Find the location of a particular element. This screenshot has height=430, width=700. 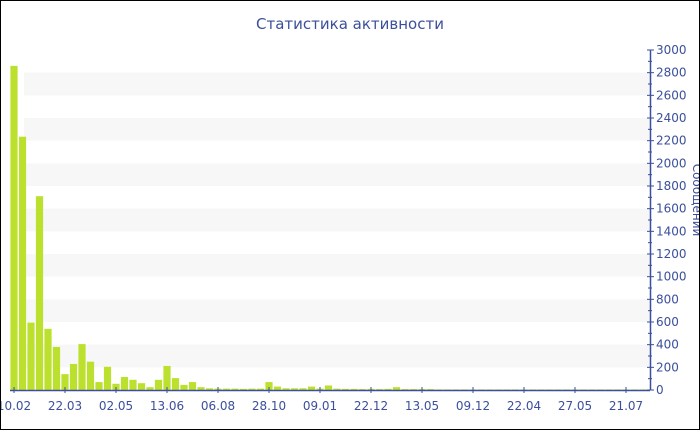

y-tick-label: 1600 is located at coordinates (671, 209).